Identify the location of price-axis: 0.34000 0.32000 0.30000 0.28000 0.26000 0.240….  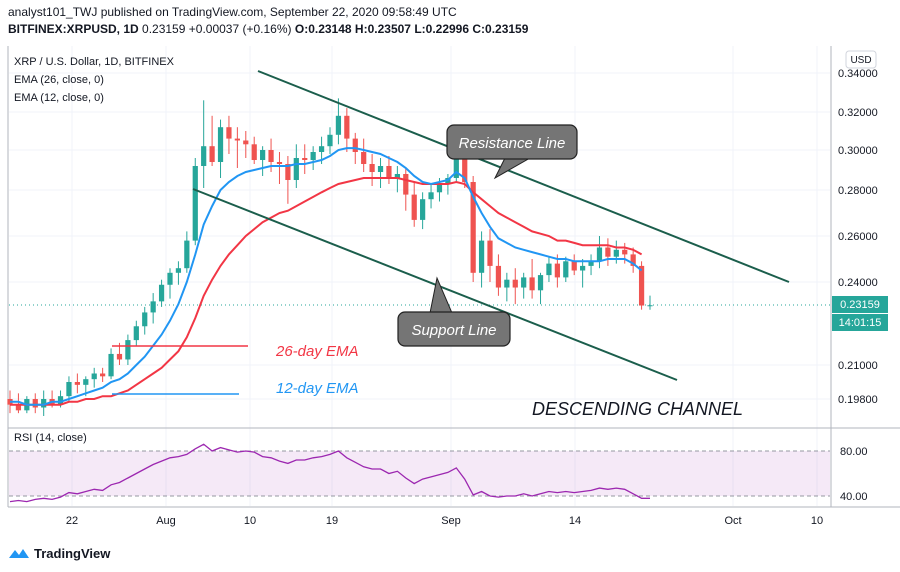
(858, 237).